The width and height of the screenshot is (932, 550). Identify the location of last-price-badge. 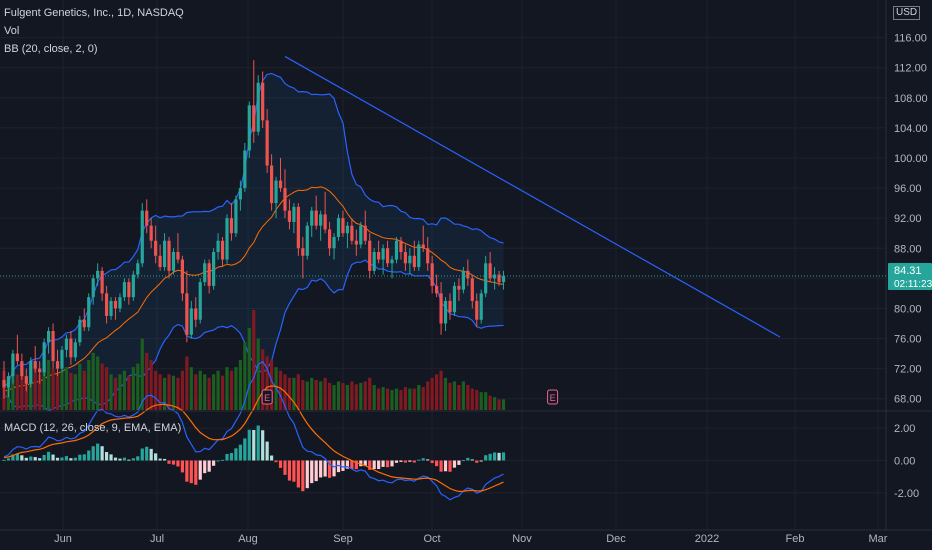
(910, 277).